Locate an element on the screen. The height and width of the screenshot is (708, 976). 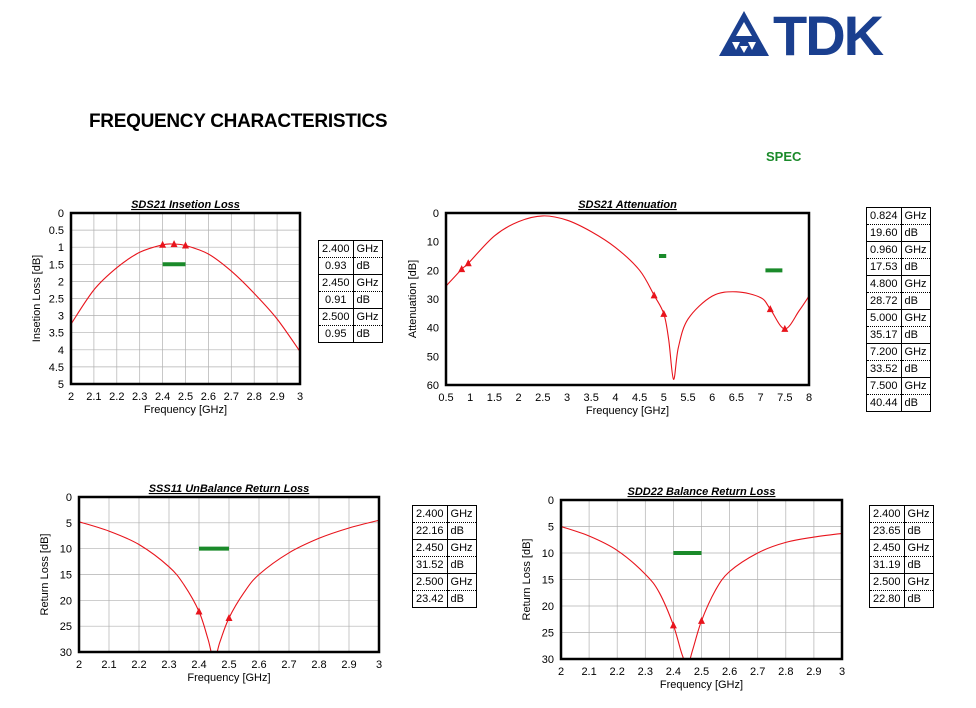
chart-title: SDS21 Insetion Loss is located at coordinates (185, 205).